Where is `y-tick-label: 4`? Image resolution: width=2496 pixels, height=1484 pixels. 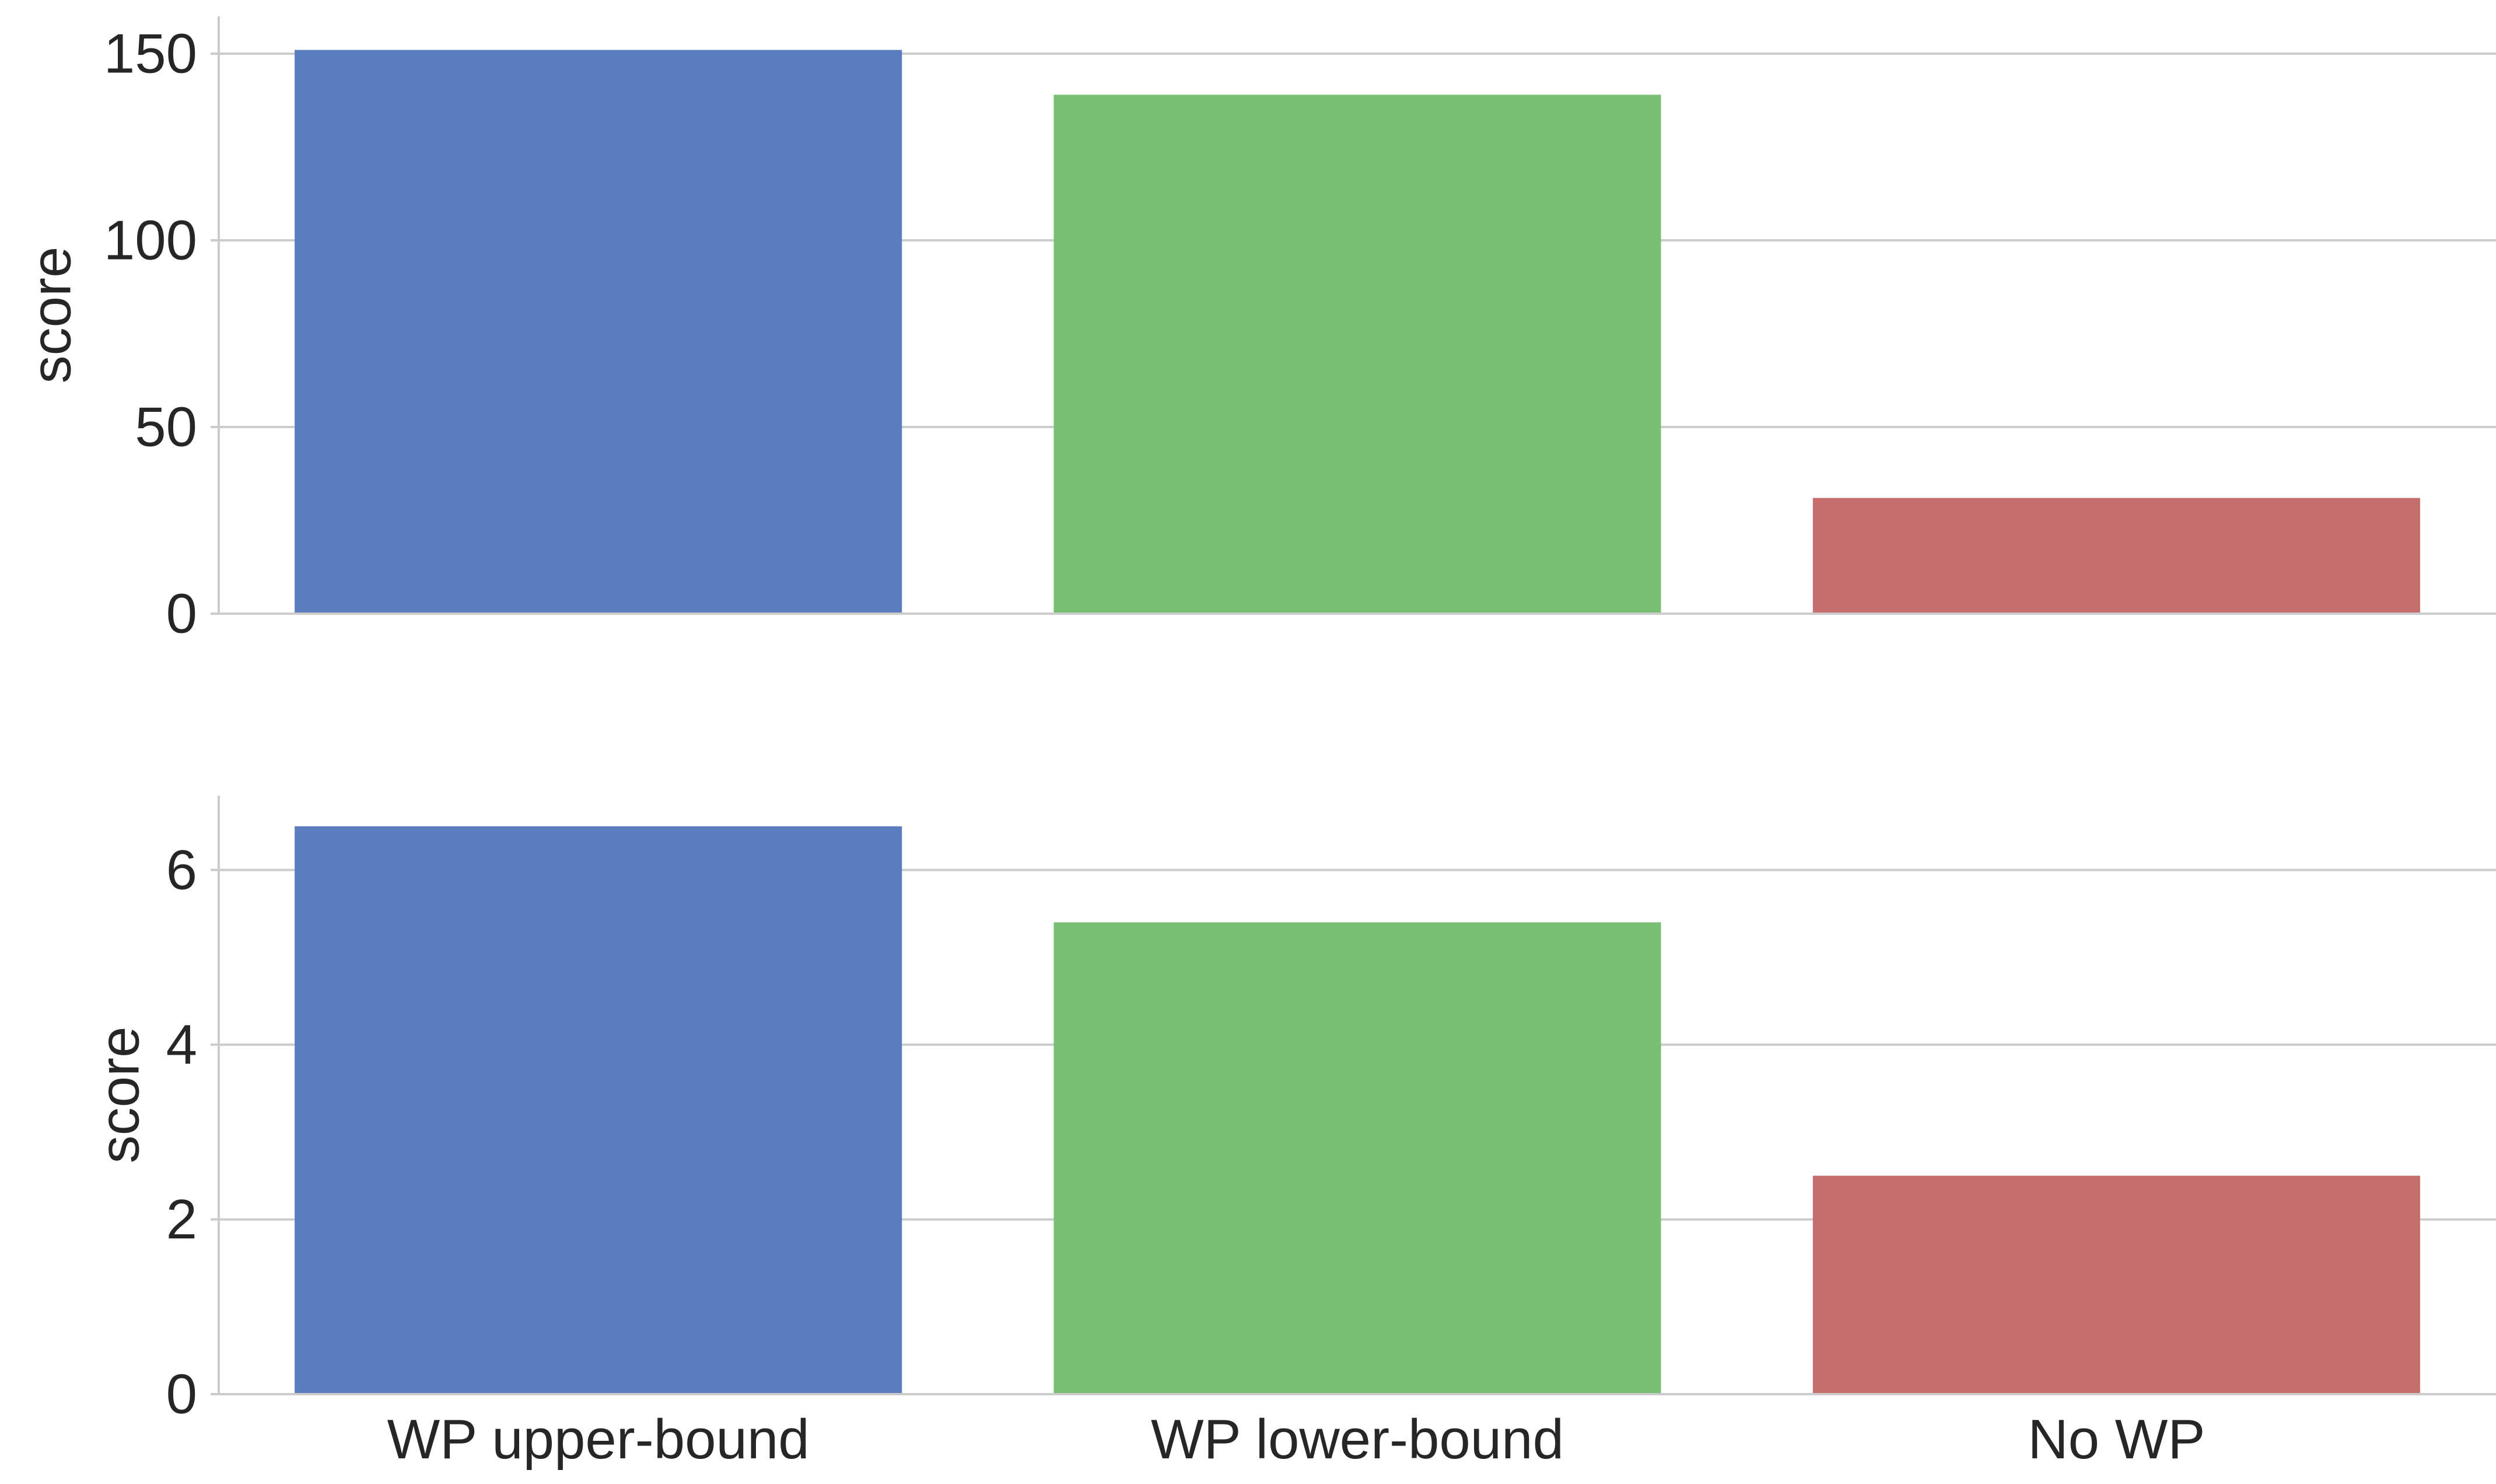 y-tick-label: 4 is located at coordinates (181, 1044).